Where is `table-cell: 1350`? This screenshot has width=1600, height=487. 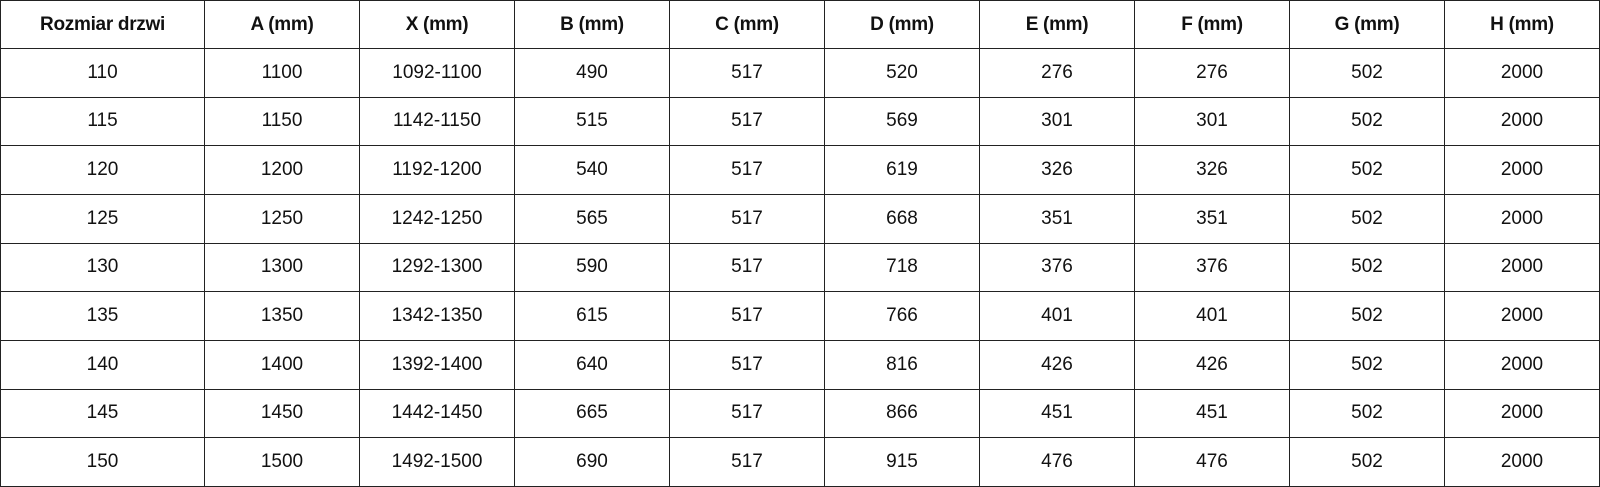 table-cell: 1350 is located at coordinates (282, 316).